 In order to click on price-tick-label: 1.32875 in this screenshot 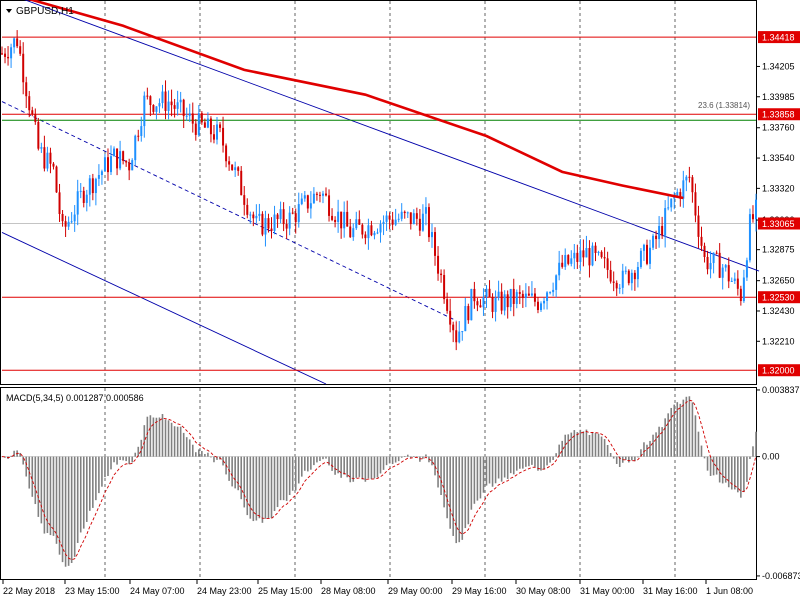, I will do `click(778, 250)`.